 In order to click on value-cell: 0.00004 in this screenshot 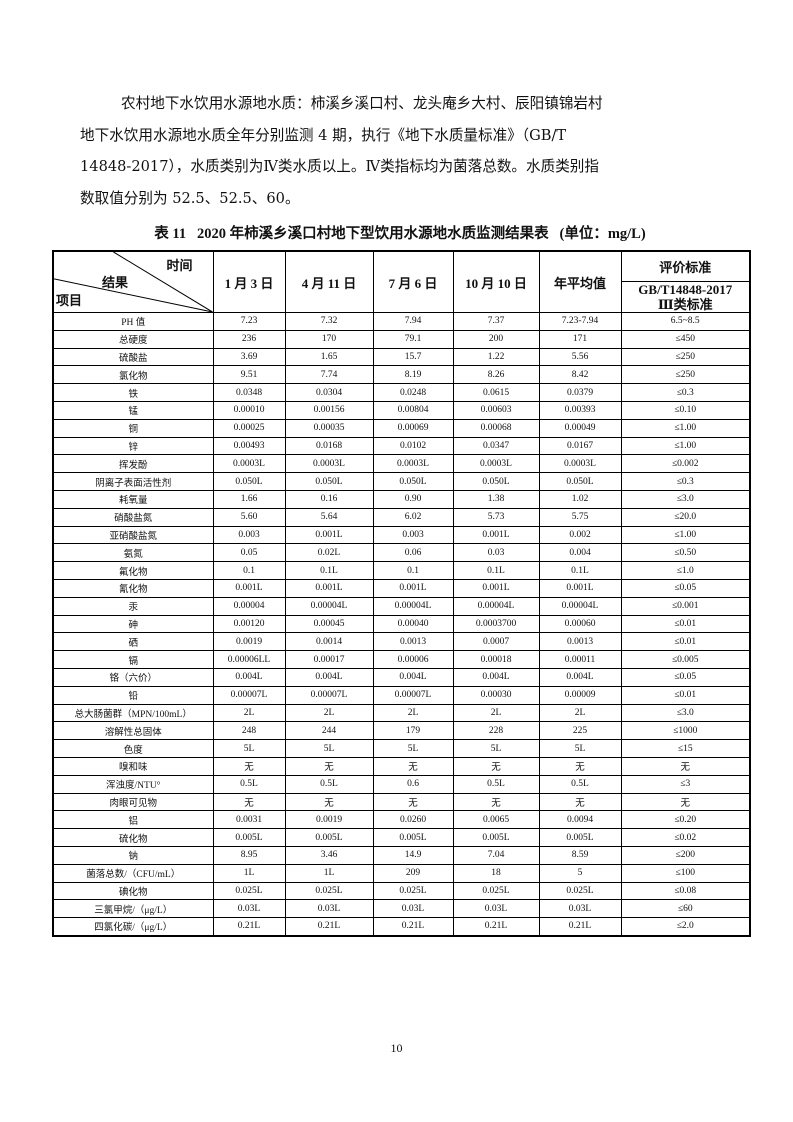, I will do `click(249, 606)`.